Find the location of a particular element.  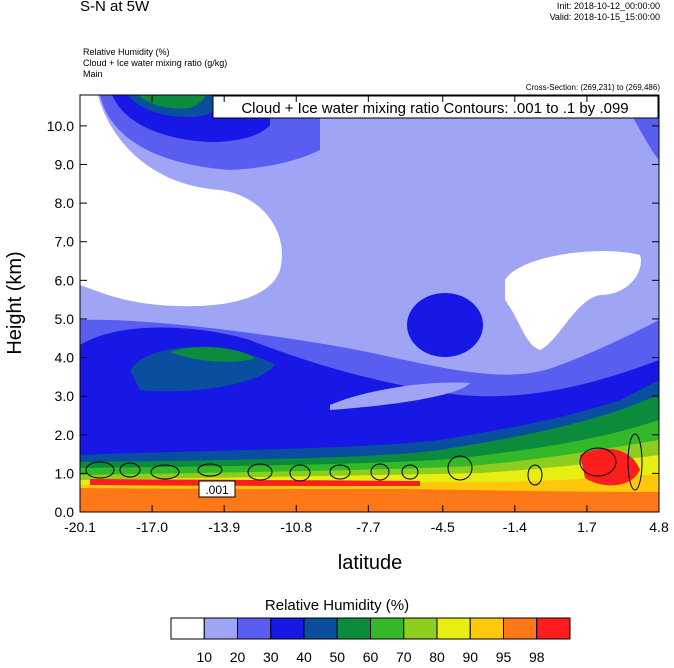

rh-region-60-top is located at coordinates (172, 102).